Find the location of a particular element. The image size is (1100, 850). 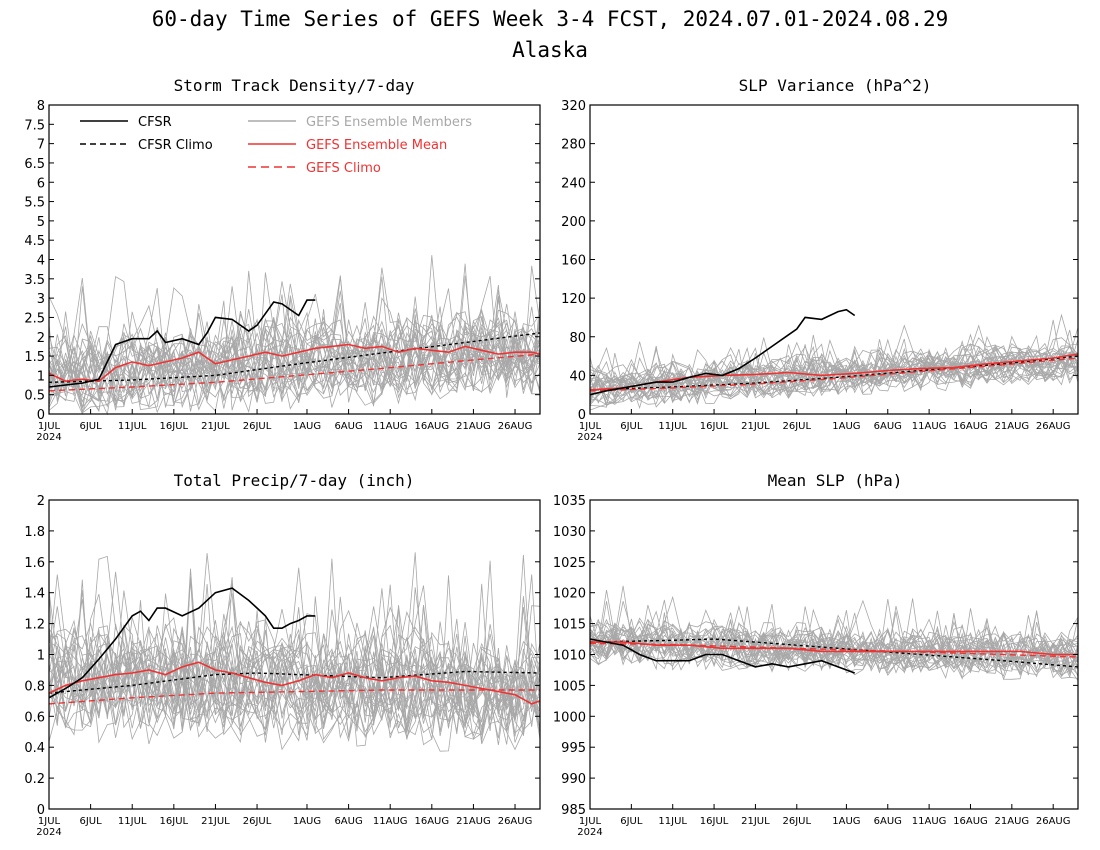

y-tick-label: 5 is located at coordinates (41, 222).